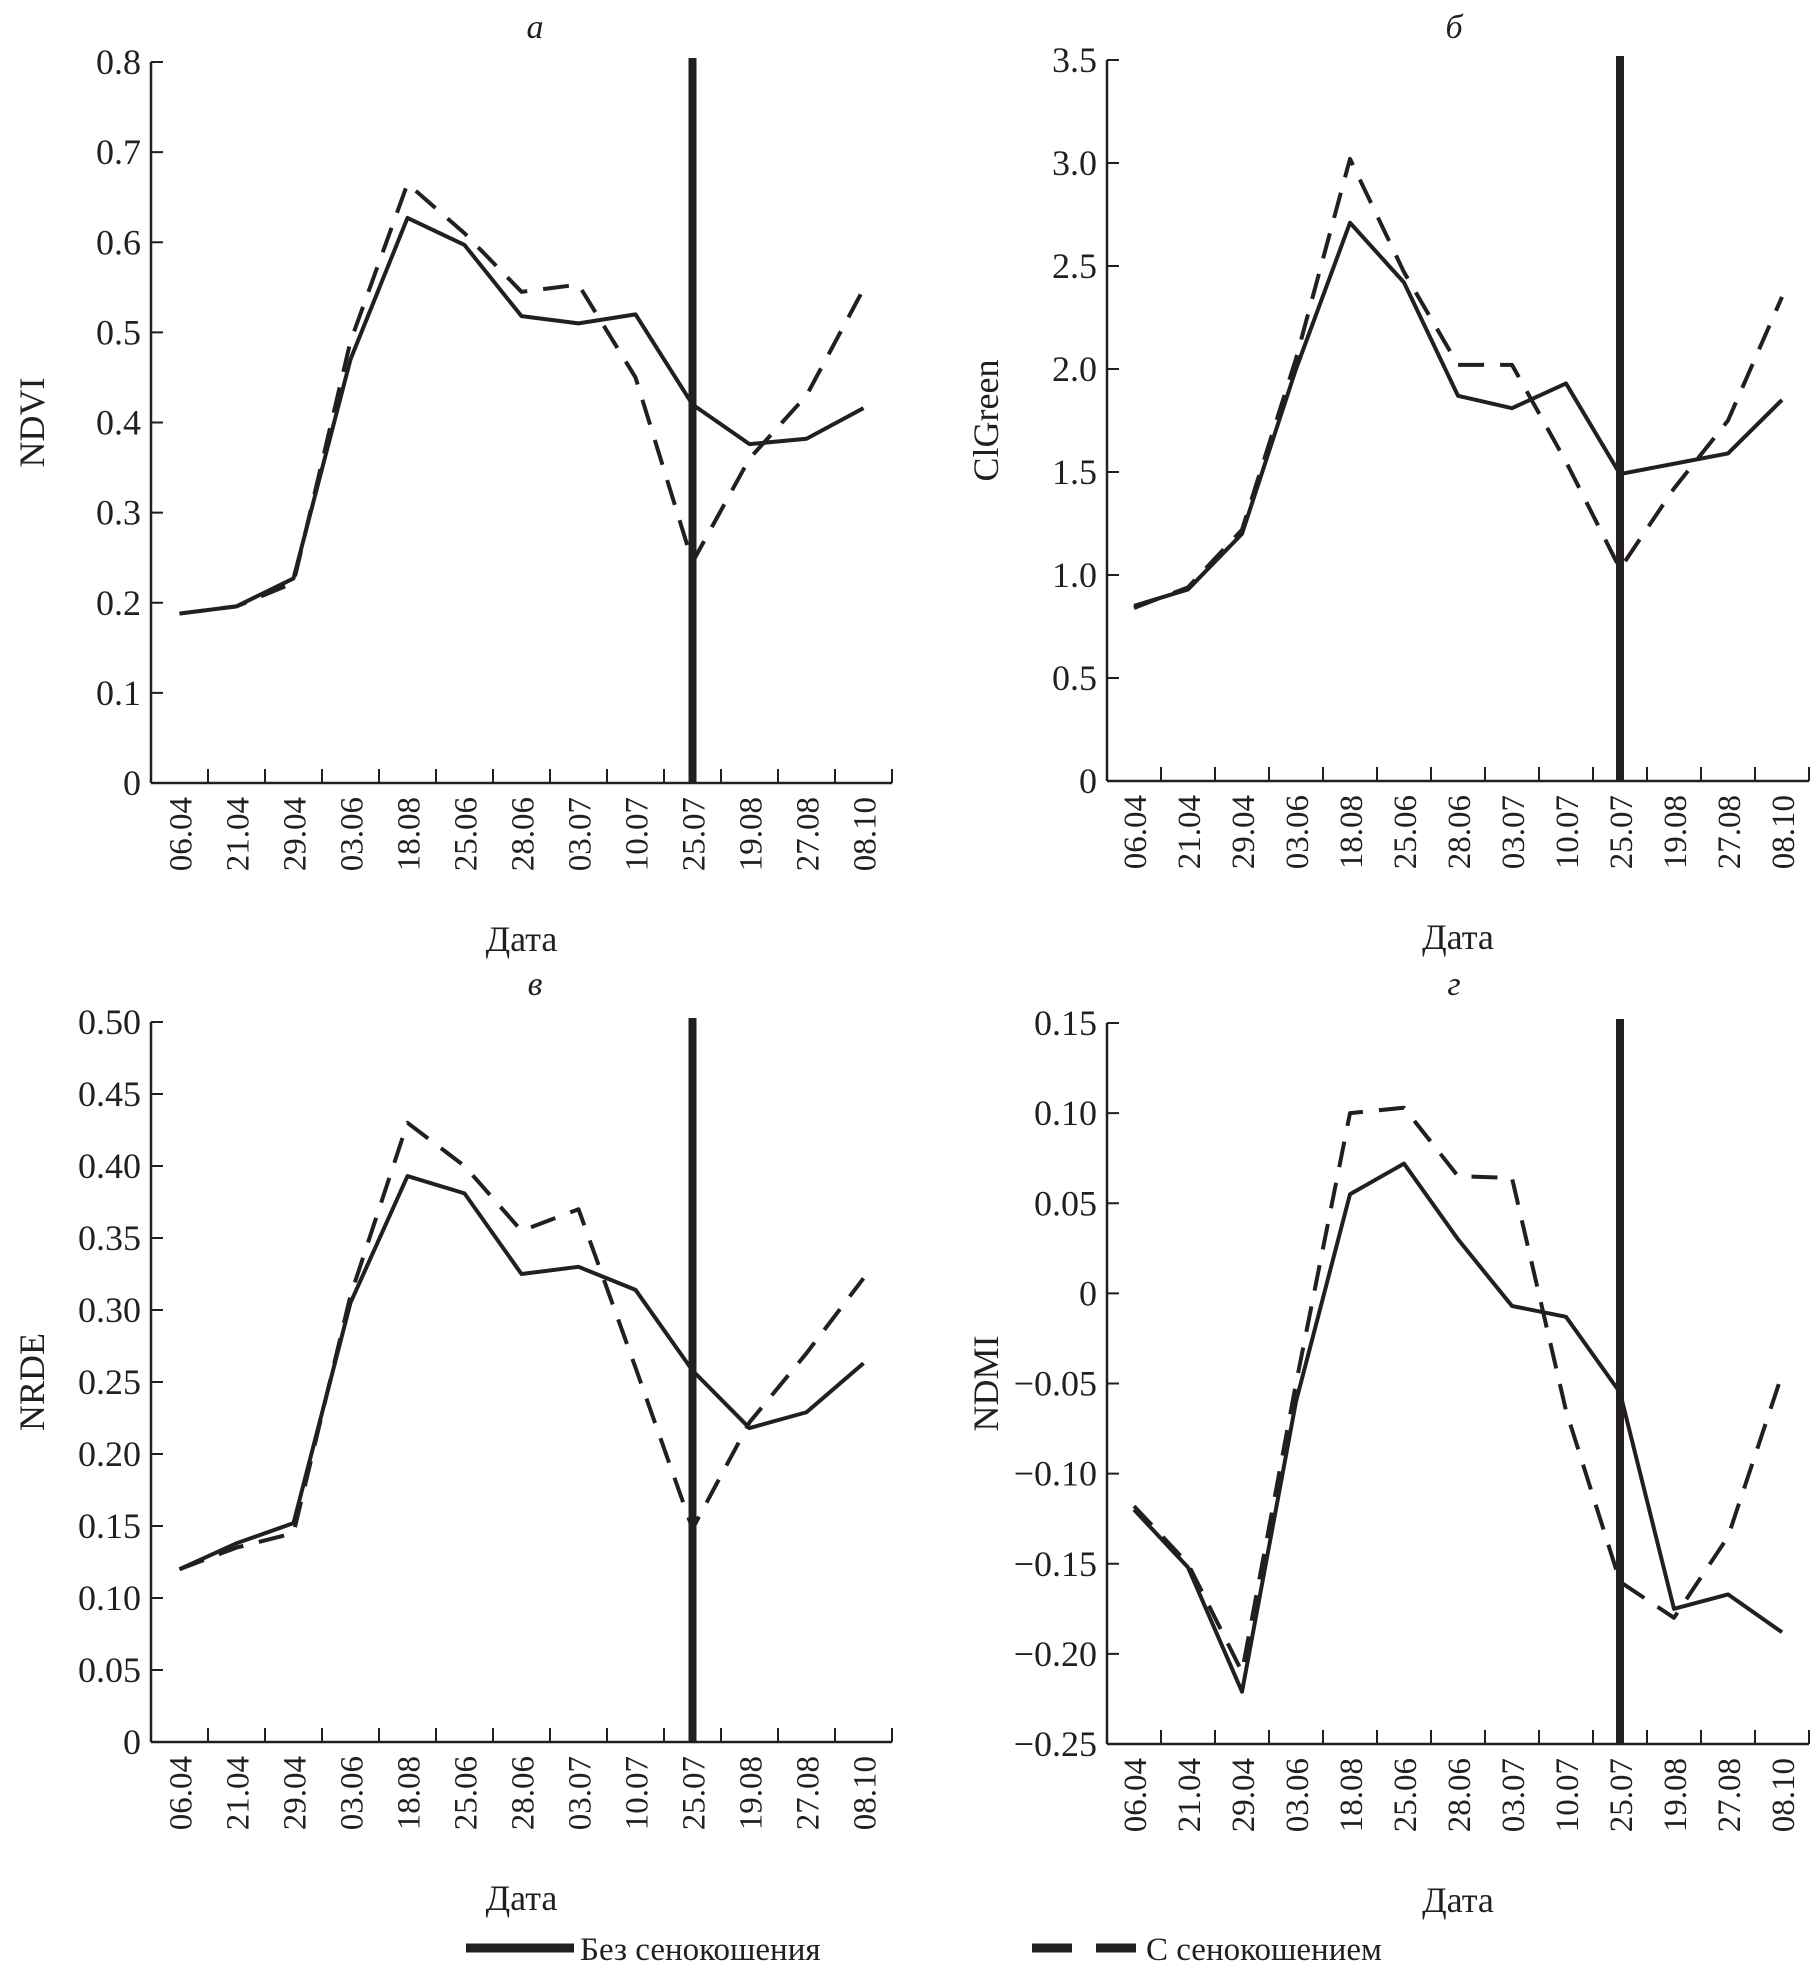 The image size is (1813, 1981). I want to click on y-tick-label: 0.6, so click(118, 242).